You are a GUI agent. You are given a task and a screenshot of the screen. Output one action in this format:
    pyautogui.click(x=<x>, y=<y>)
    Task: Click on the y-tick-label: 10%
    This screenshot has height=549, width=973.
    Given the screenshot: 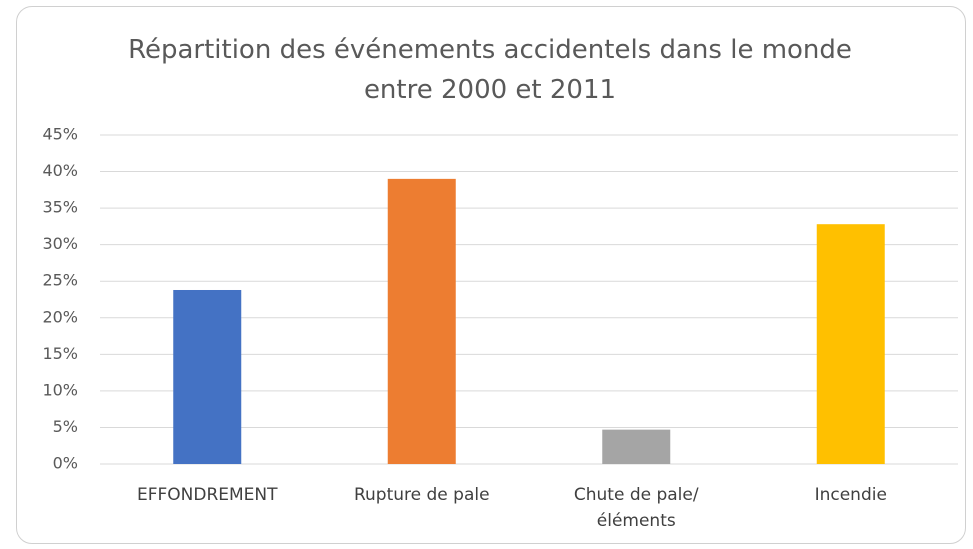 What is the action you would take?
    pyautogui.click(x=60, y=389)
    